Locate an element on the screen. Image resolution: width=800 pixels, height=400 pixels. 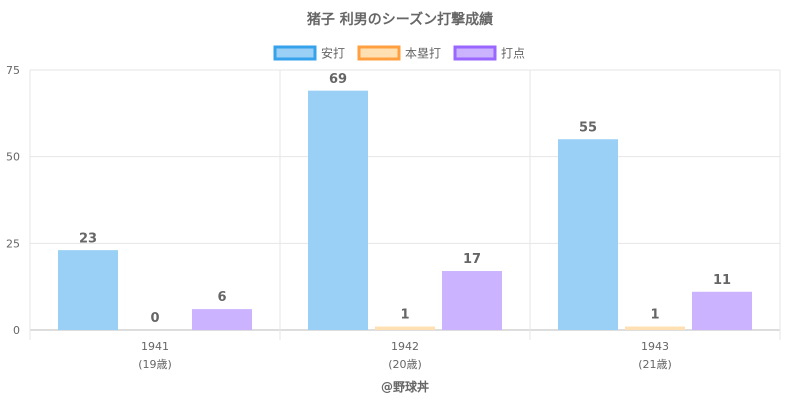
data-label: 6 is located at coordinates (221, 297).